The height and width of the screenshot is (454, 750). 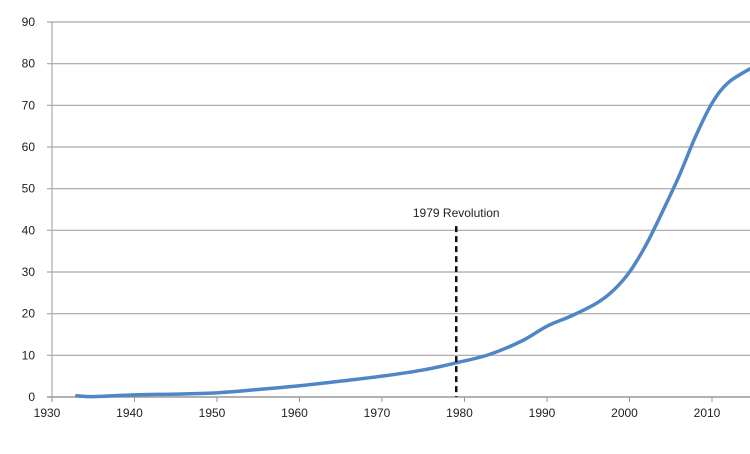 I want to click on y-tick-labels: 0 10 20 30 40 50 60 70 80 90, so click(x=29, y=209).